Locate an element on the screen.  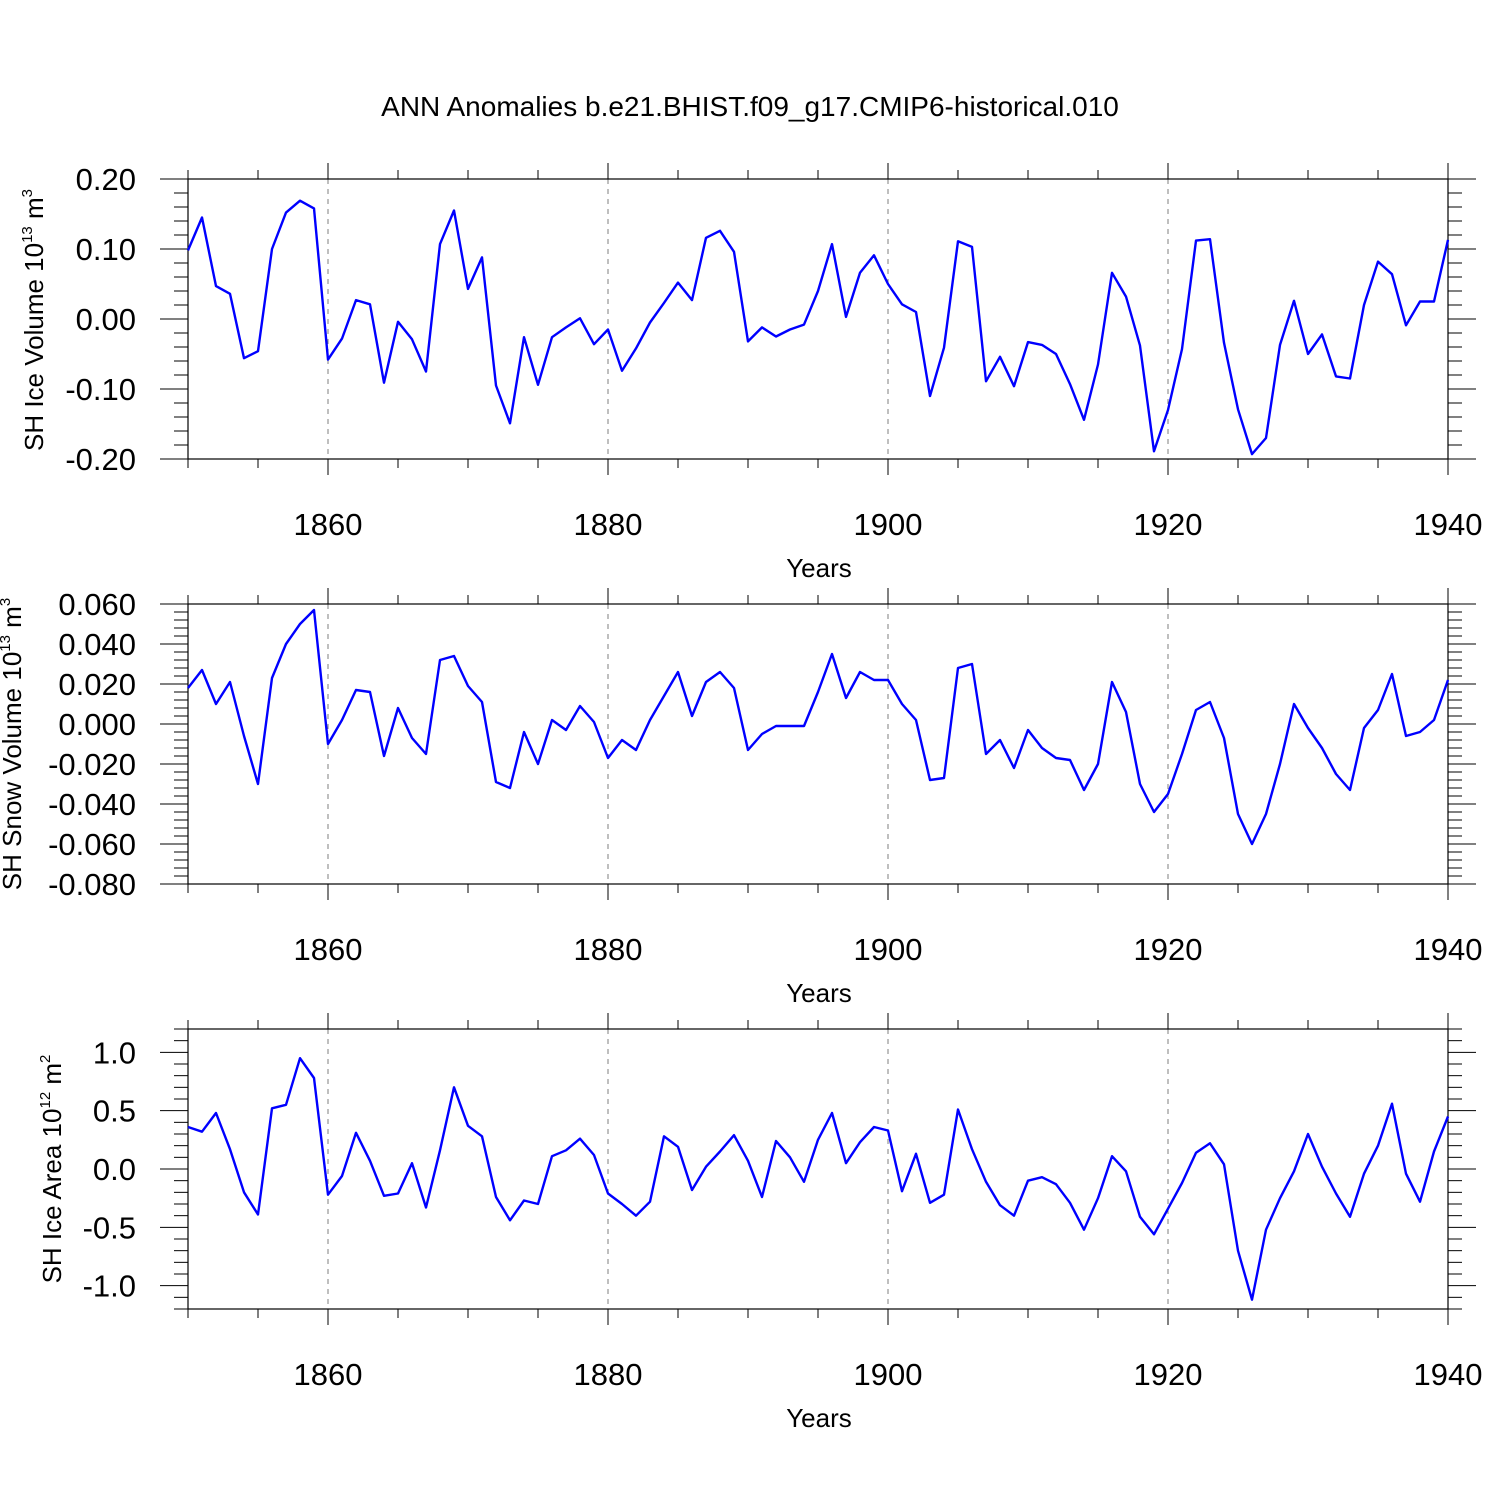
ice-area-ytick-label--0.5: -0.5 is located at coordinates (109, 1227).